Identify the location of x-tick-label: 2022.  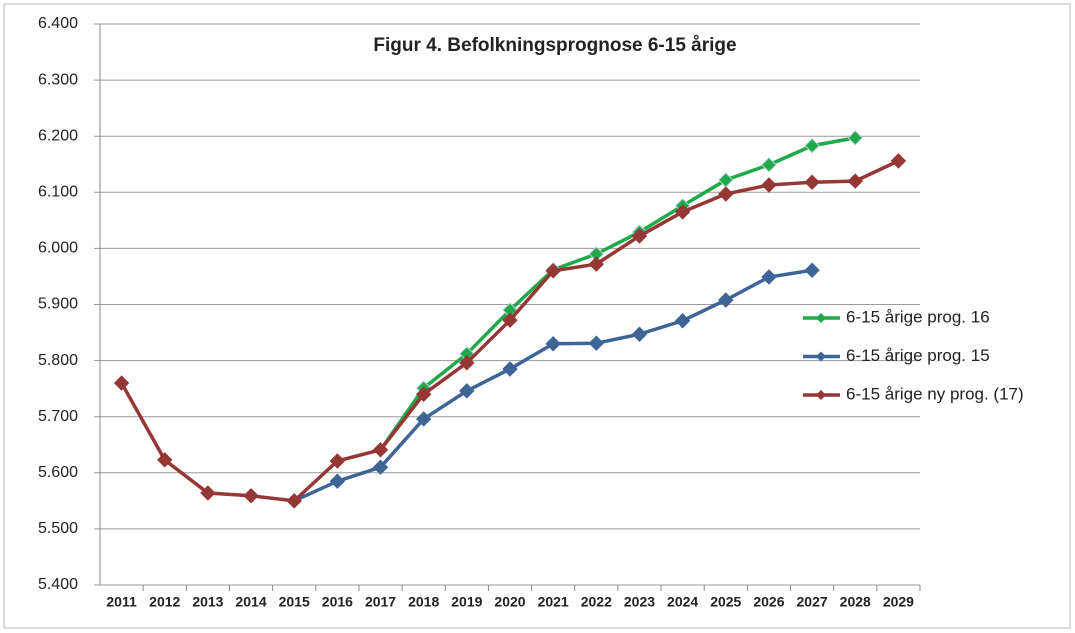
(596, 602).